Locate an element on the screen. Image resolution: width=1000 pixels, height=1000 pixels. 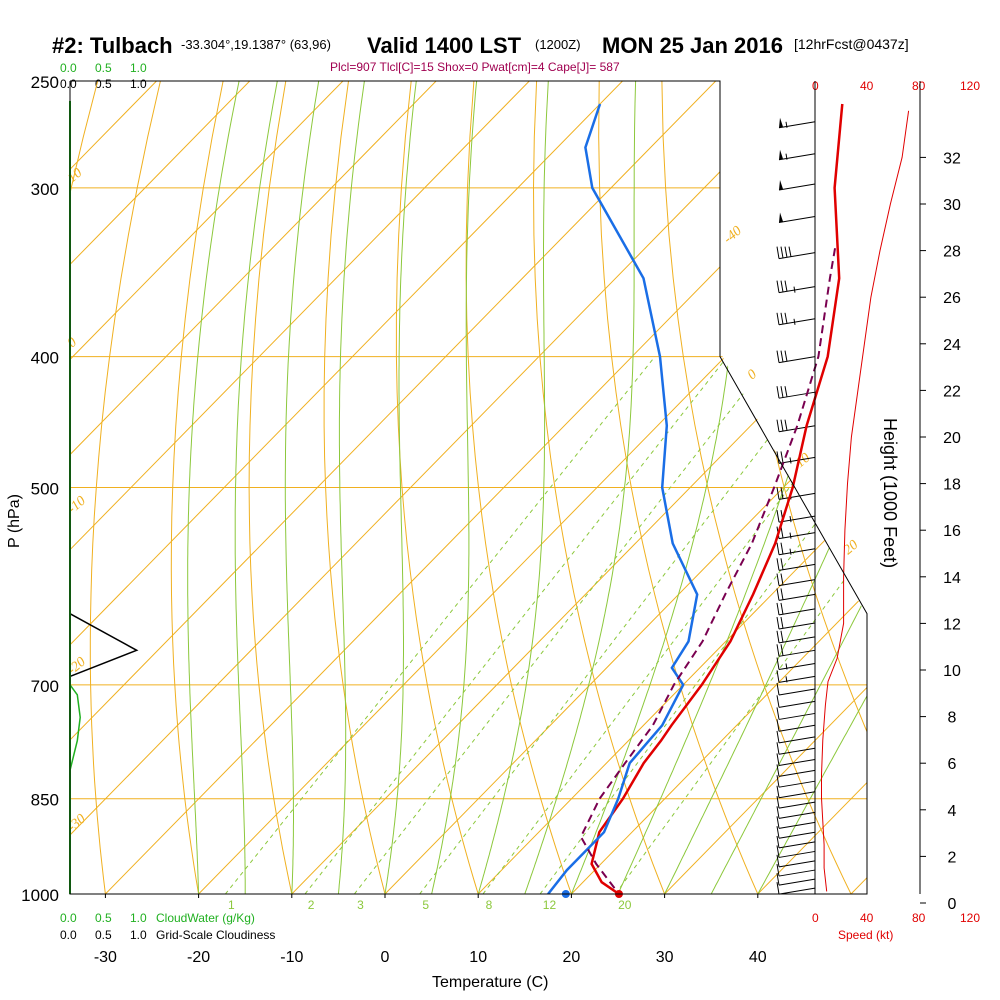
cloud-scale-top: 0.0 0.5 1.0 0.0 0.5 1.0 is located at coordinates (103, 76).